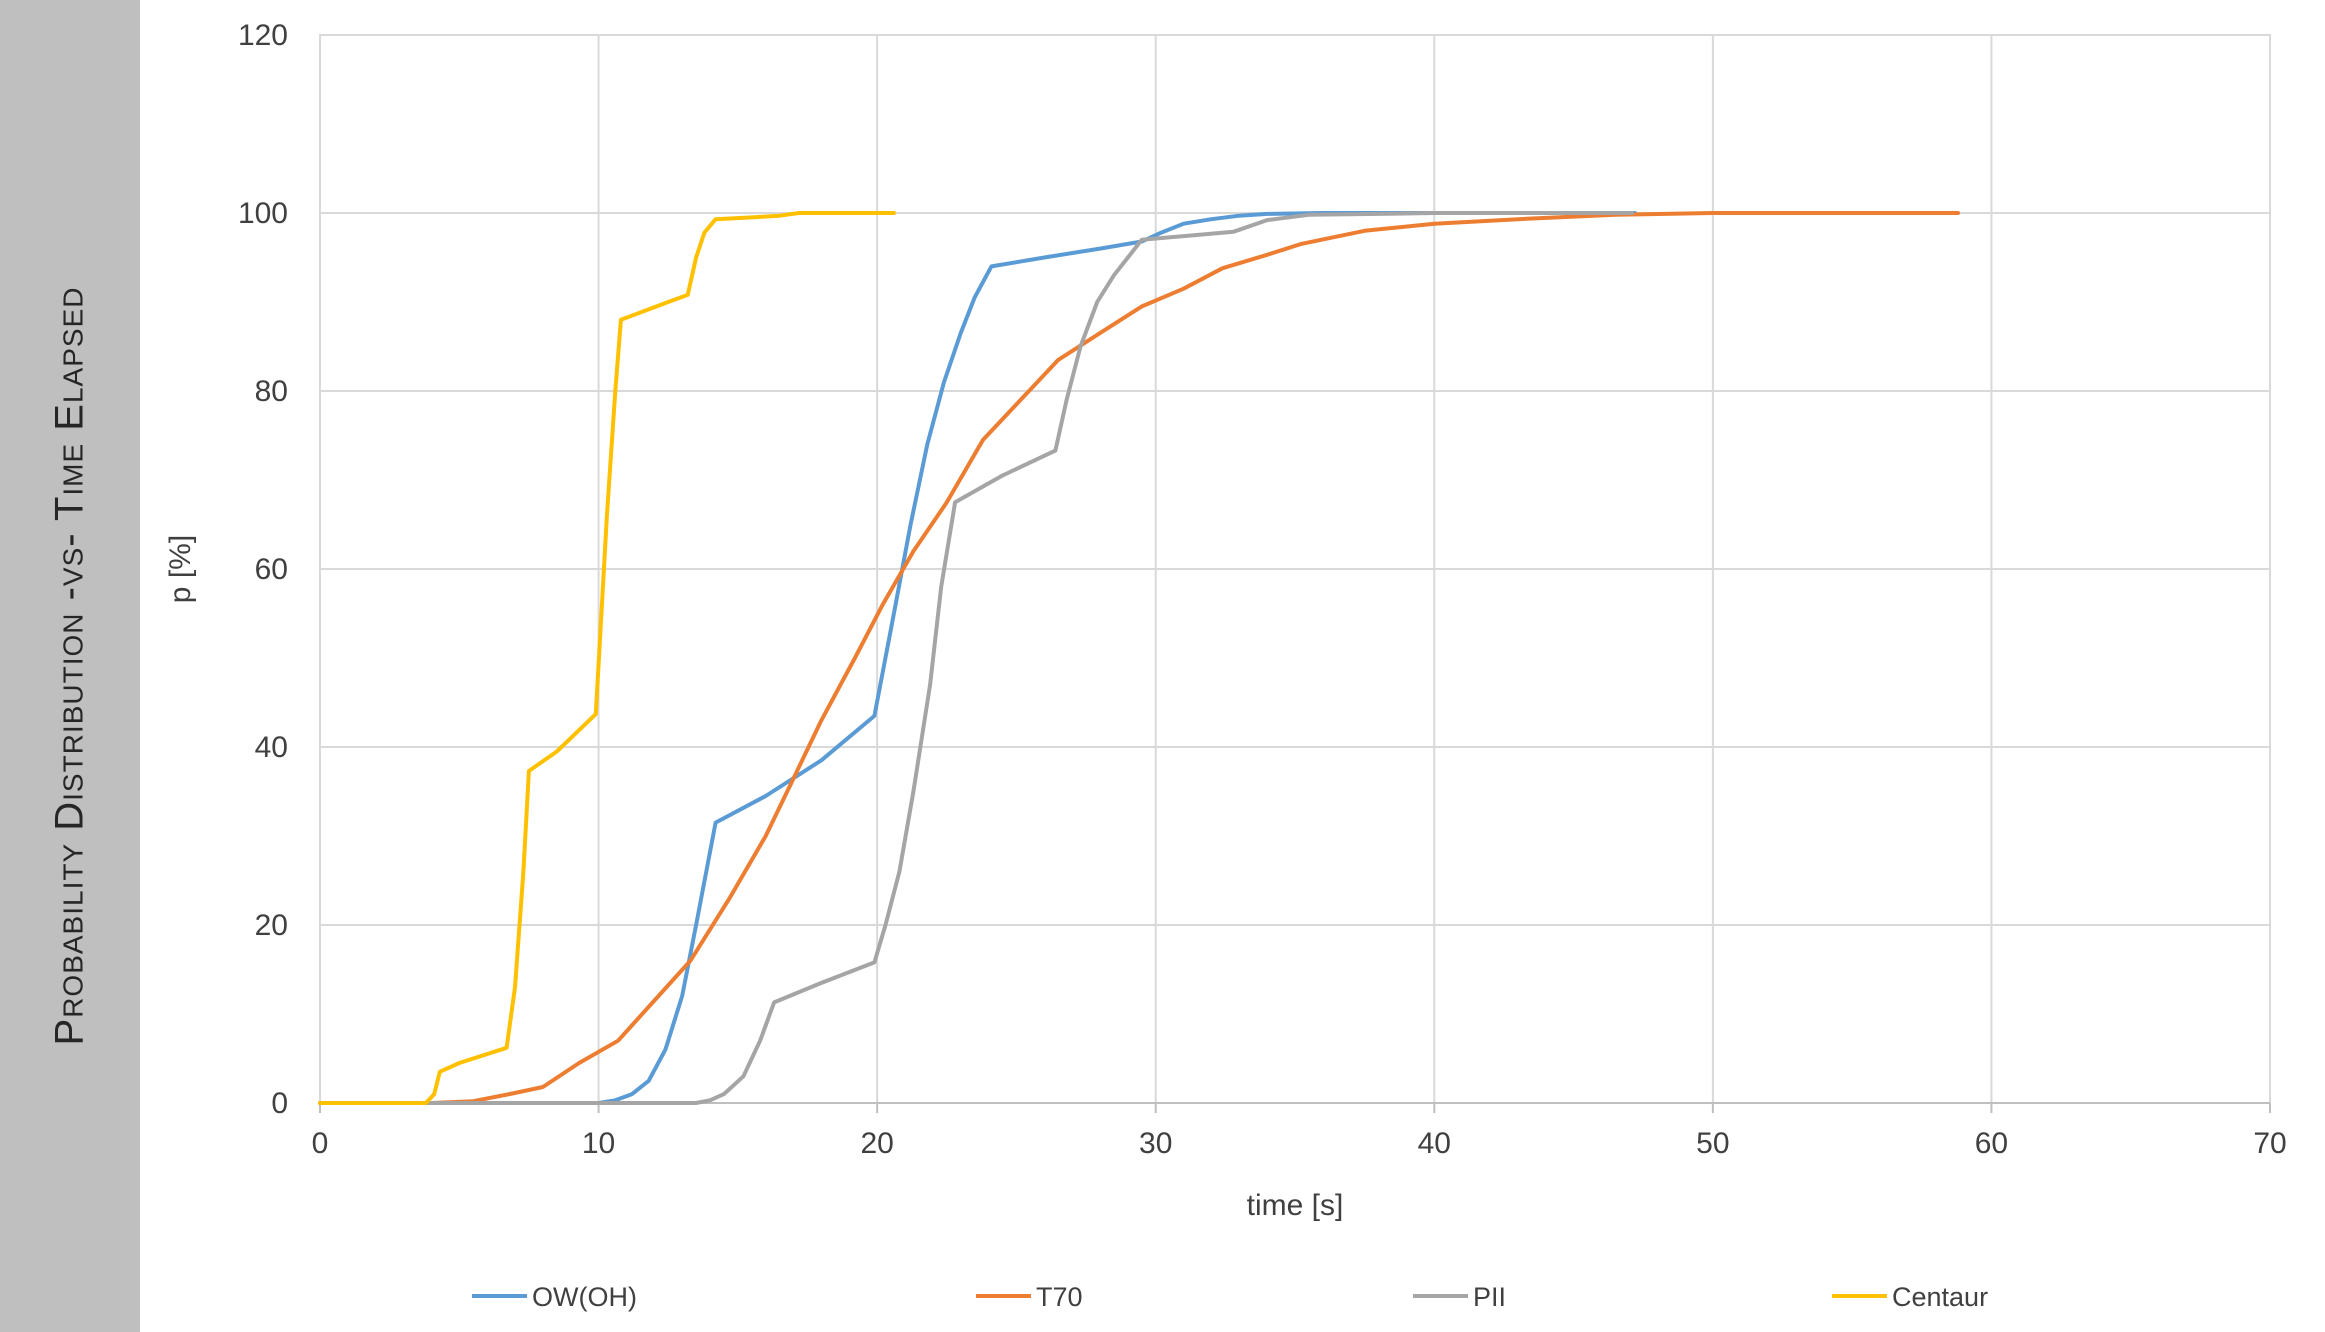 The width and height of the screenshot is (2325, 1332). Describe the element at coordinates (279, 1103) in the screenshot. I see `y-tick-label: 0` at that location.